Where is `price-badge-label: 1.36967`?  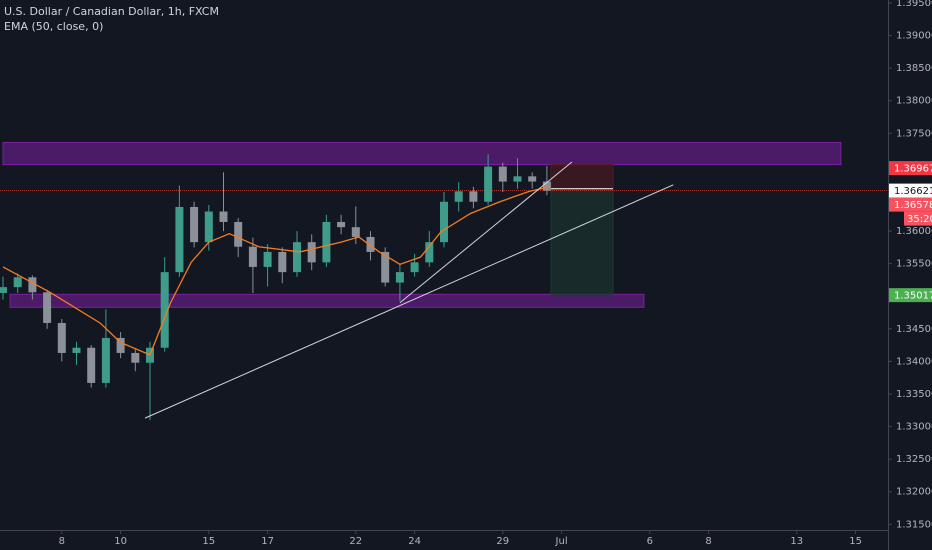 price-badge-label: 1.36967 is located at coordinates (913, 169).